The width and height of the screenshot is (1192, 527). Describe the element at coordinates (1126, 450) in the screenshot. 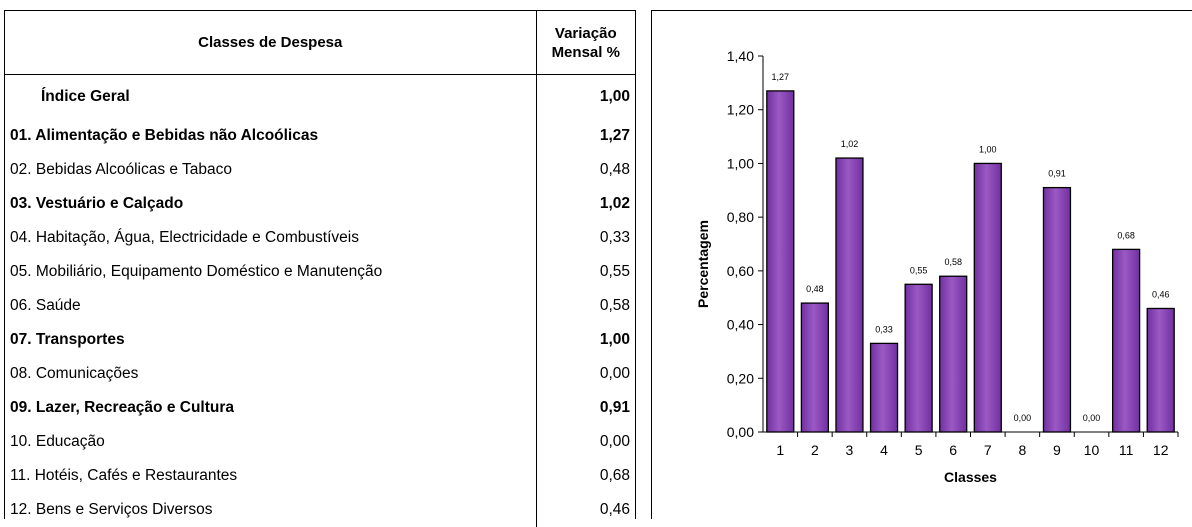

I see `x-tick-label: 11` at that location.